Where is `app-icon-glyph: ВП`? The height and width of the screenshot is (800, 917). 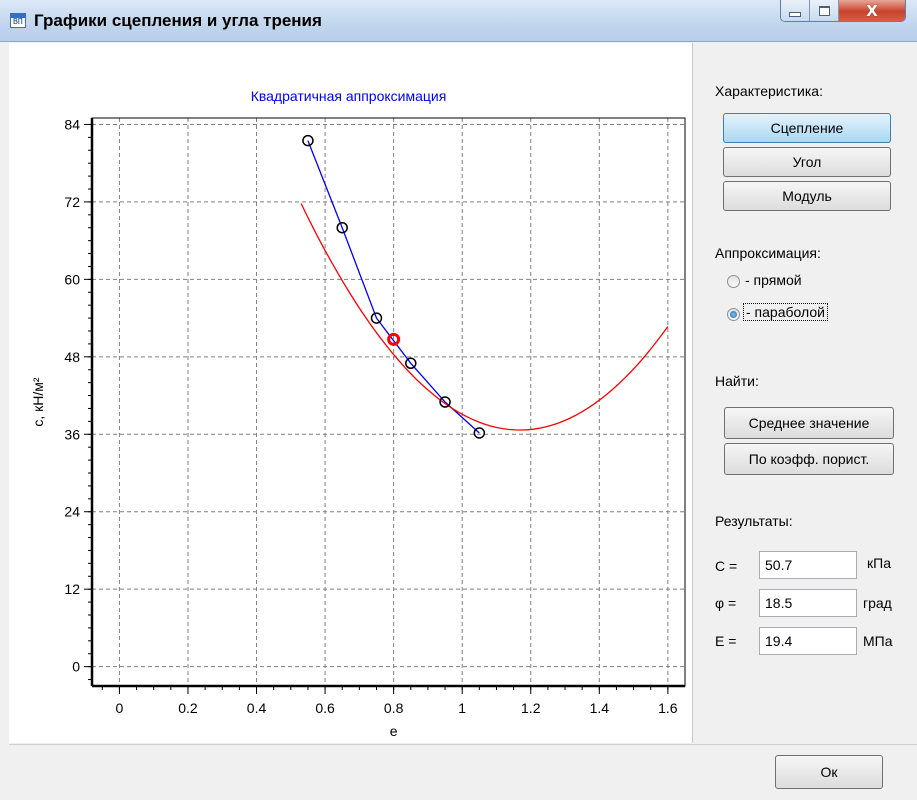
app-icon-glyph: ВП is located at coordinates (18, 21).